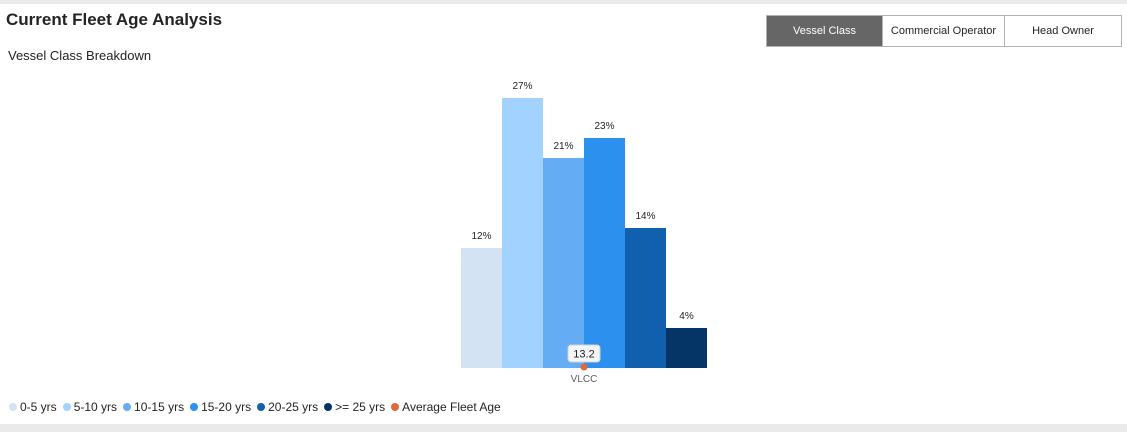  I want to click on average-age-label-box, so click(584, 353).